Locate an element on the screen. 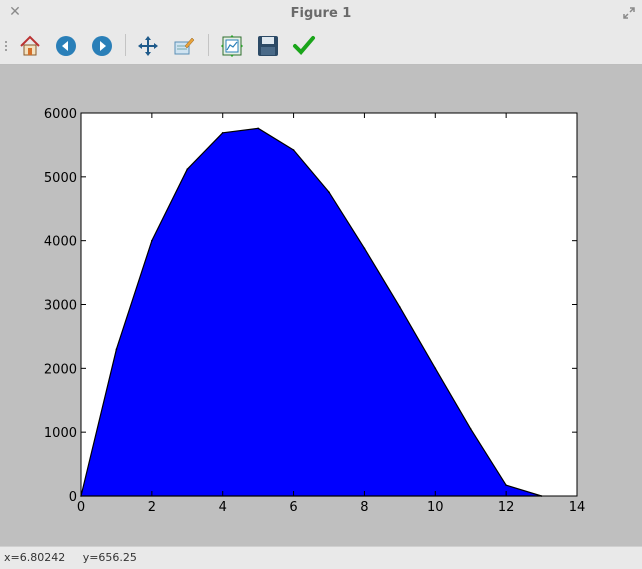 This screenshot has width=642, height=569. back-arrow-icon is located at coordinates (66, 46).